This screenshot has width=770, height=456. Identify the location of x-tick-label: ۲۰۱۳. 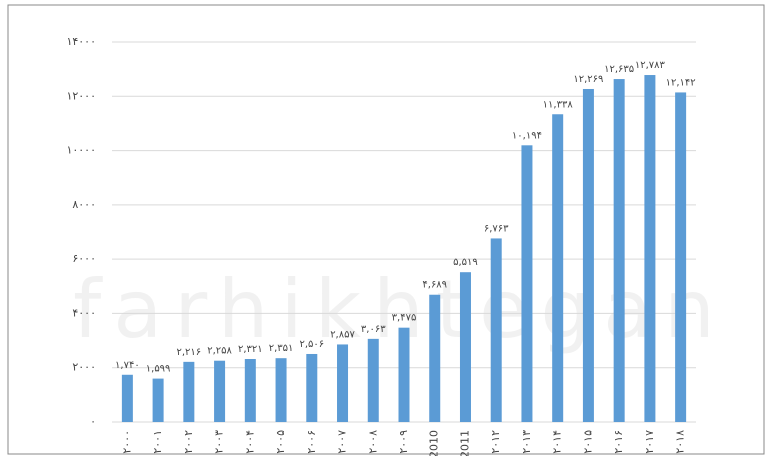
(526, 442).